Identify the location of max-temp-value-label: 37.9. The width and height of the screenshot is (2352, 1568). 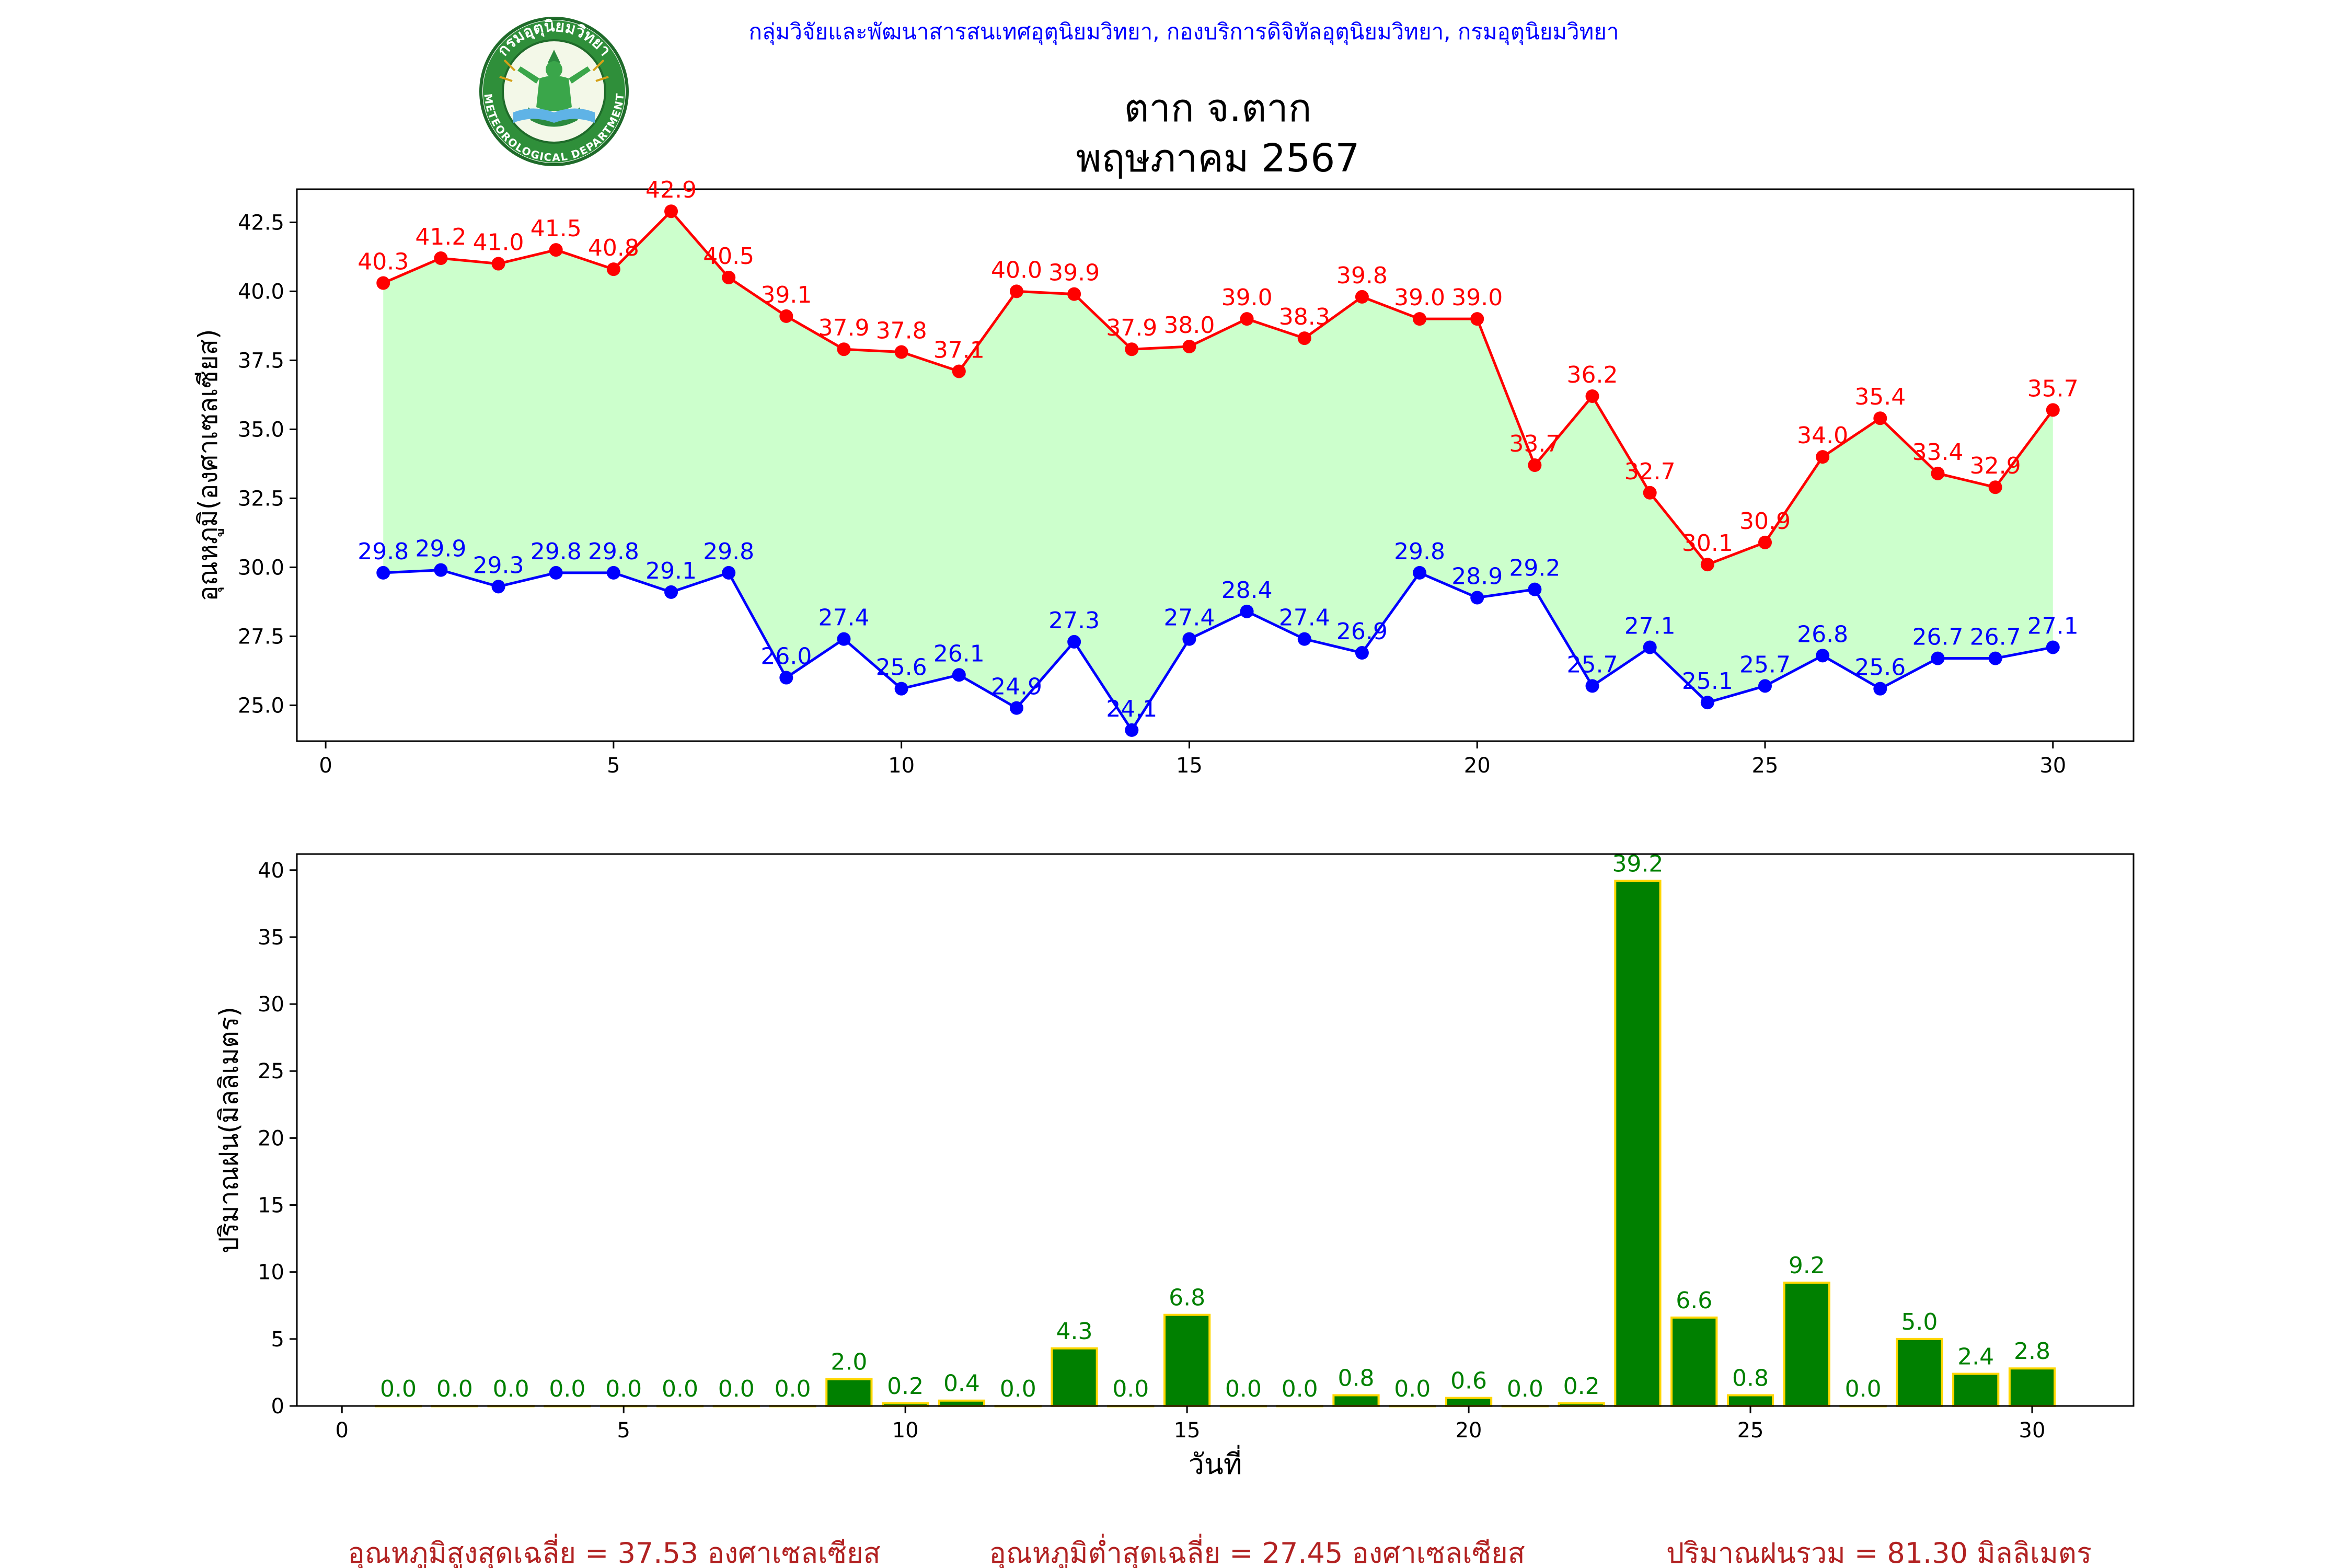
(1131, 328).